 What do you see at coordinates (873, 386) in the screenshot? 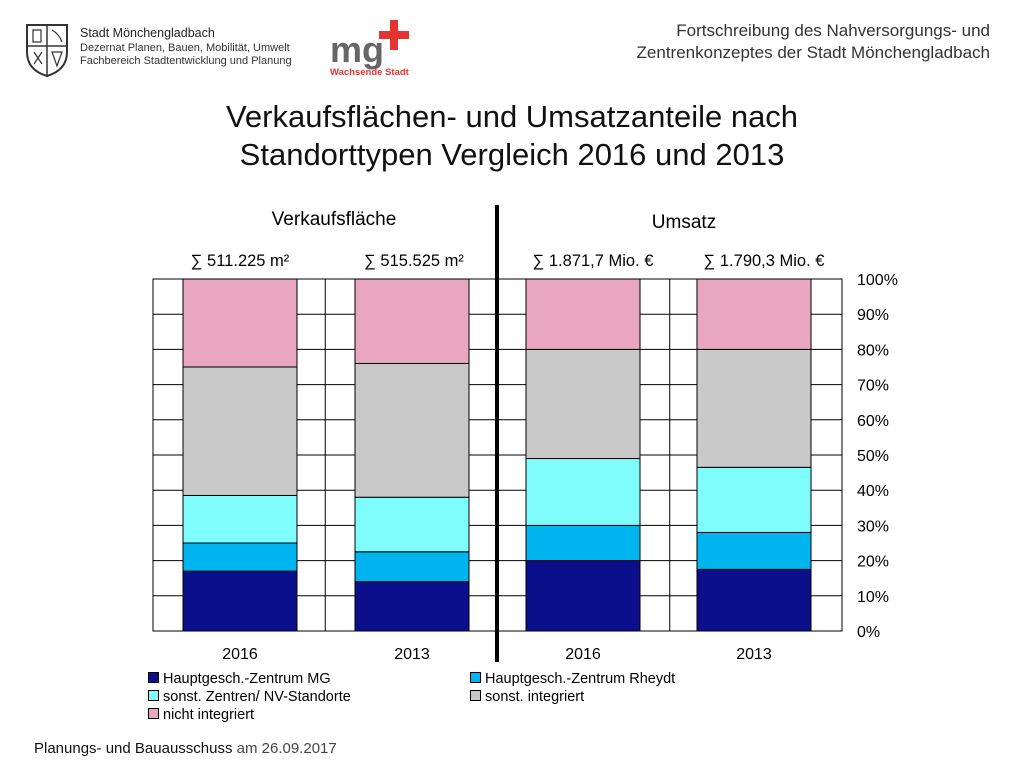
I see `y-tick-label: 70%` at bounding box center [873, 386].